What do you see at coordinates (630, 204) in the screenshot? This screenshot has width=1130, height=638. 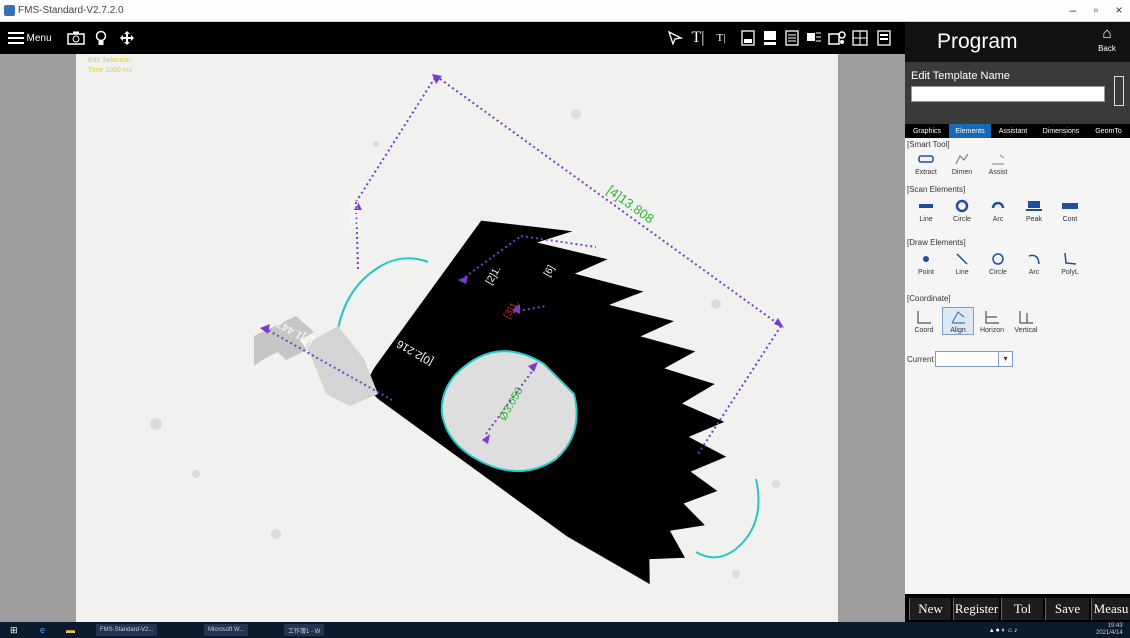 I see `dim-label-4: [4]13.808` at bounding box center [630, 204].